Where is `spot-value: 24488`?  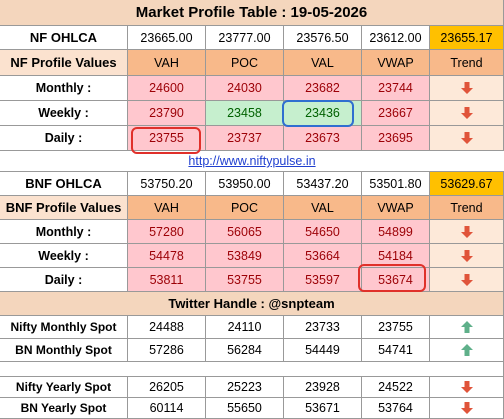
spot-value: 24488 is located at coordinates (167, 327).